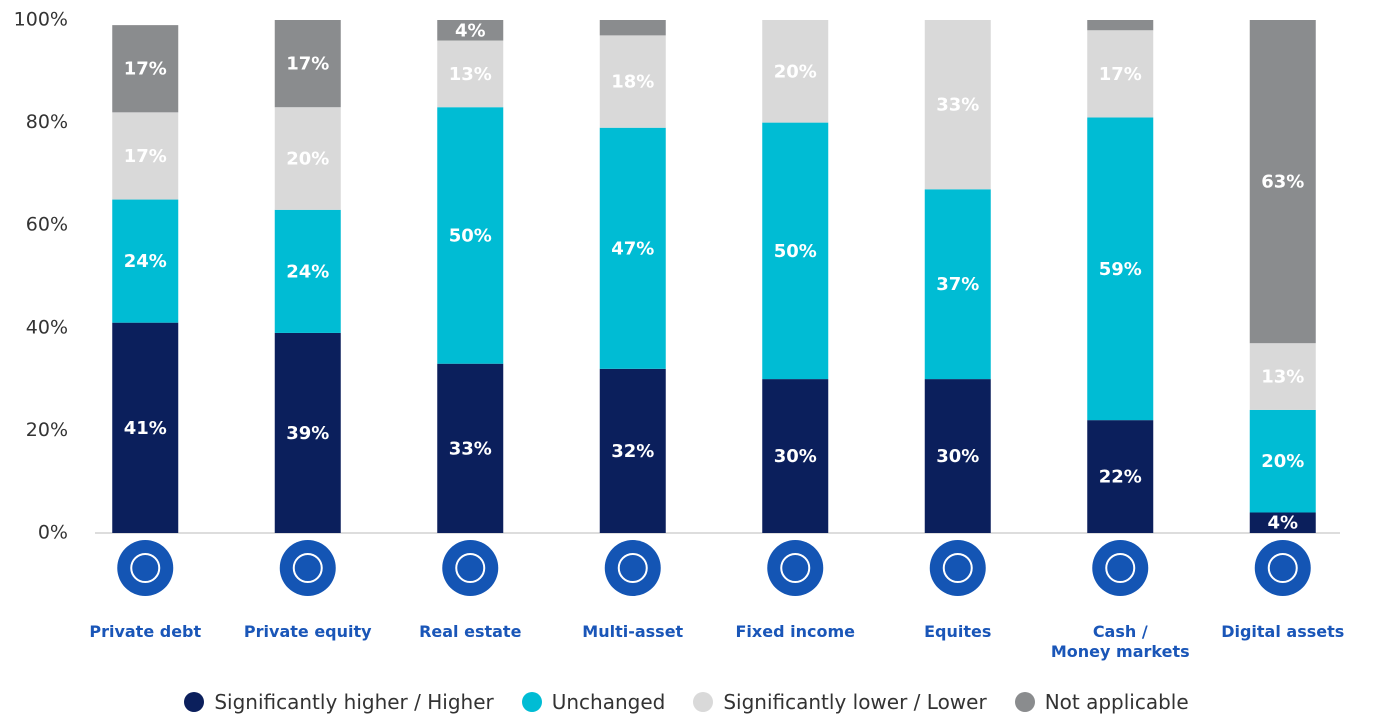  Describe the element at coordinates (957, 284) in the screenshot. I see `data-label: 37%` at that location.